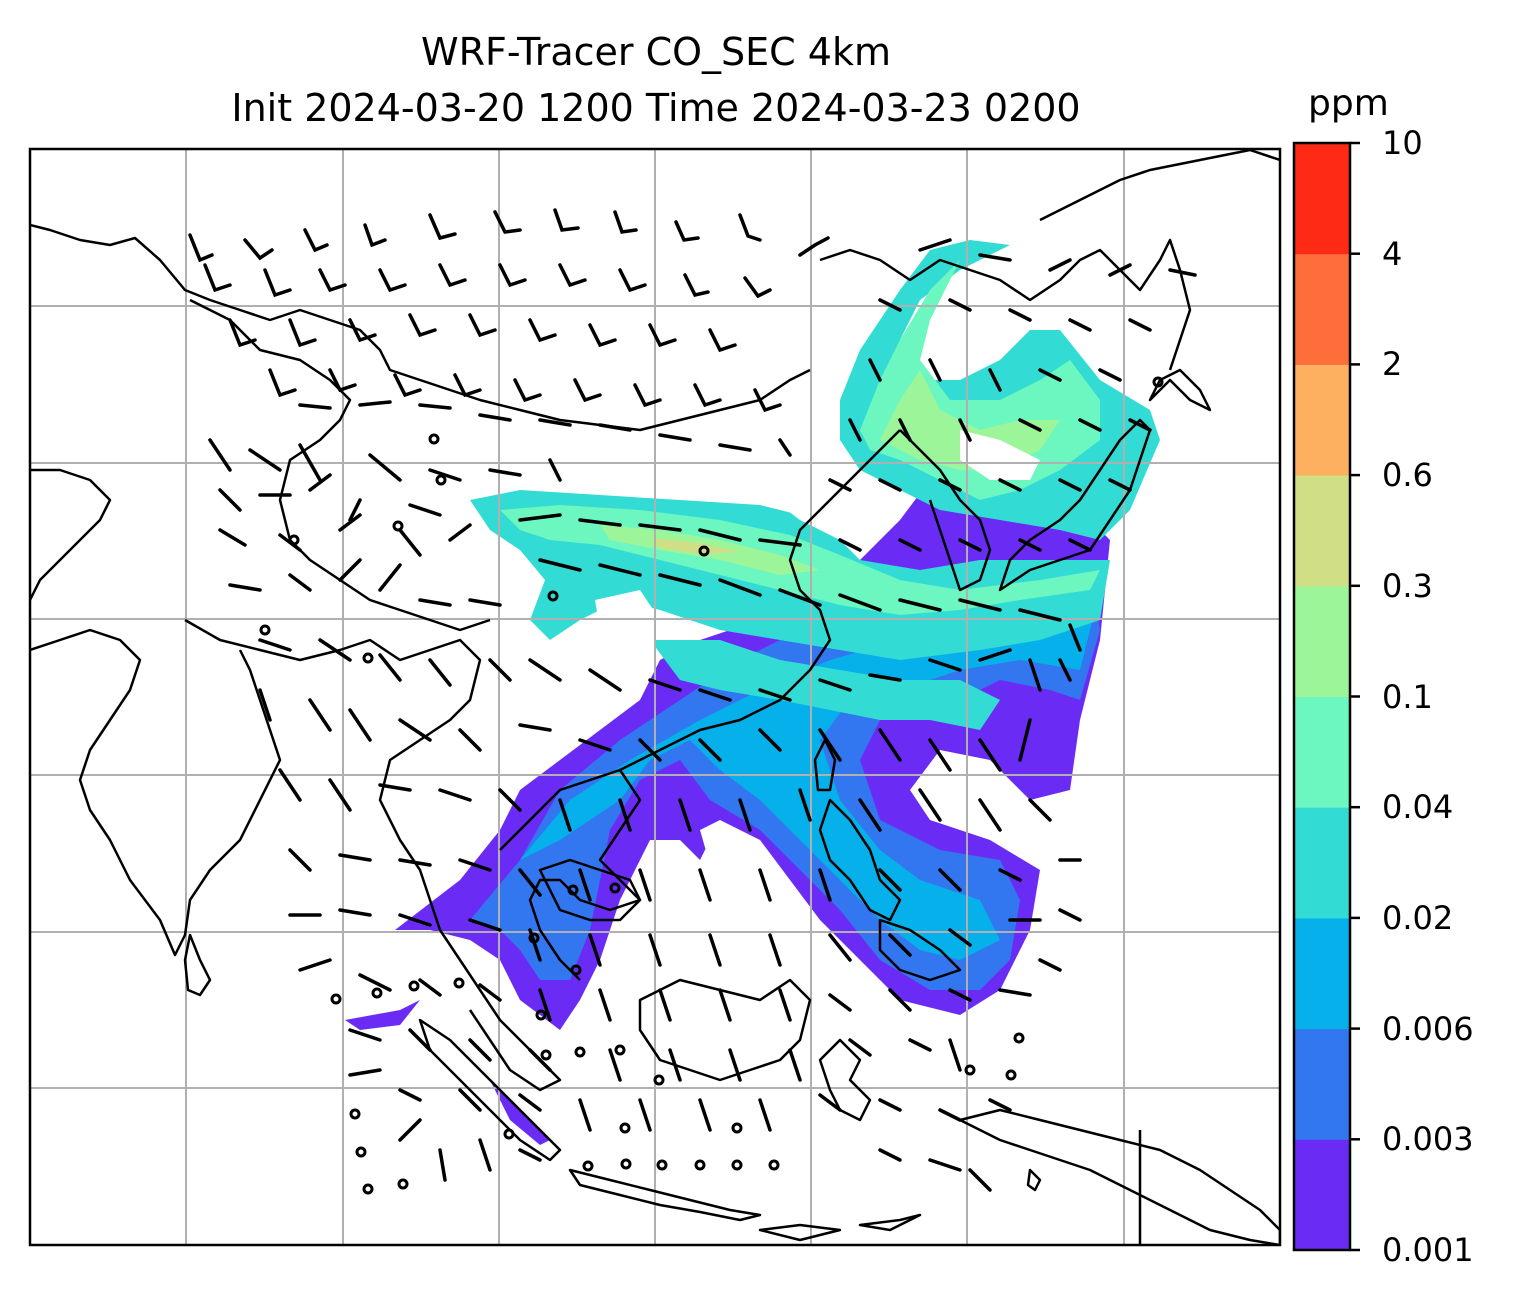  What do you see at coordinates (1392, 253) in the screenshot?
I see `colorbar-tick-label: 4` at bounding box center [1392, 253].